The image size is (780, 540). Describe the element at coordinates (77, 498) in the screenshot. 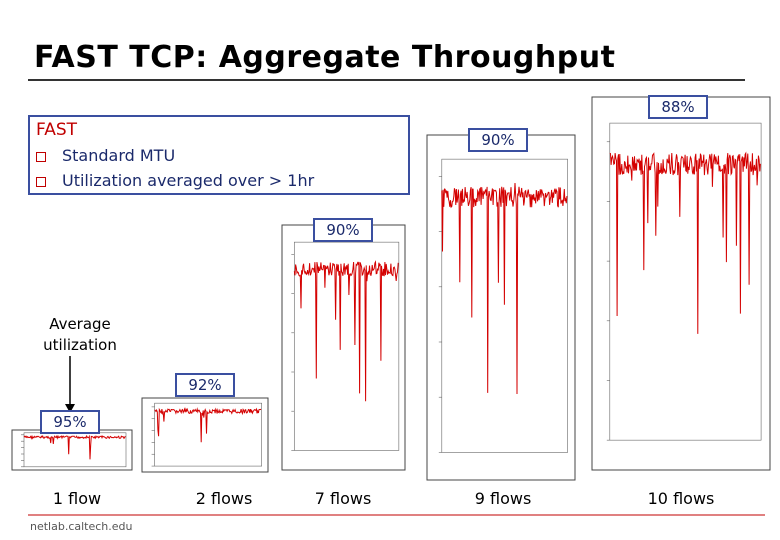

I see `flow-label: 1 flow` at that location.